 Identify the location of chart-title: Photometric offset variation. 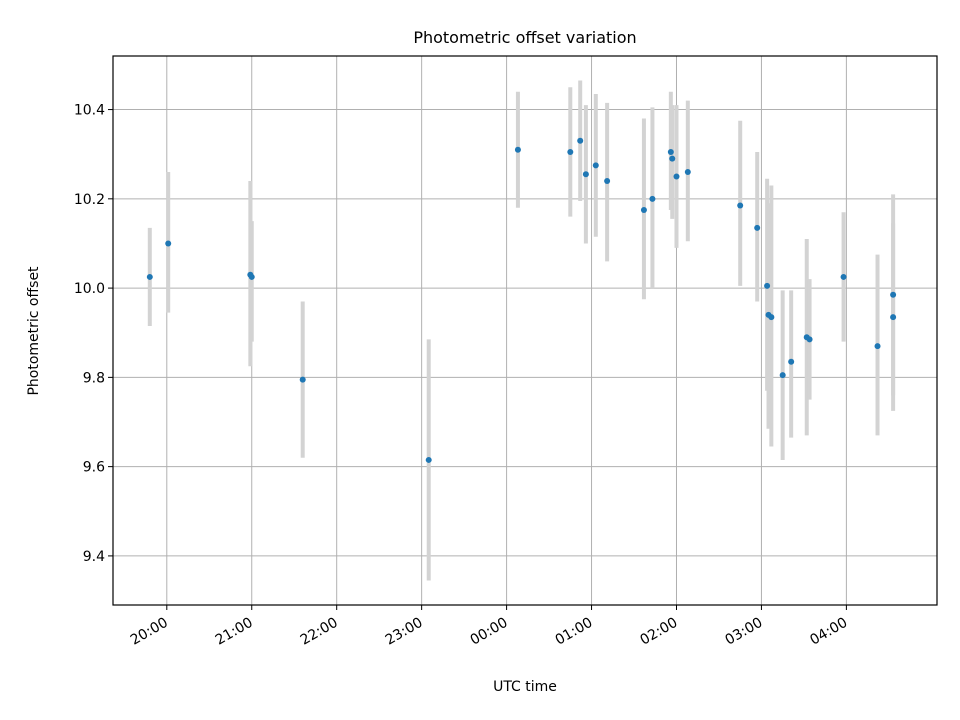
(524, 37).